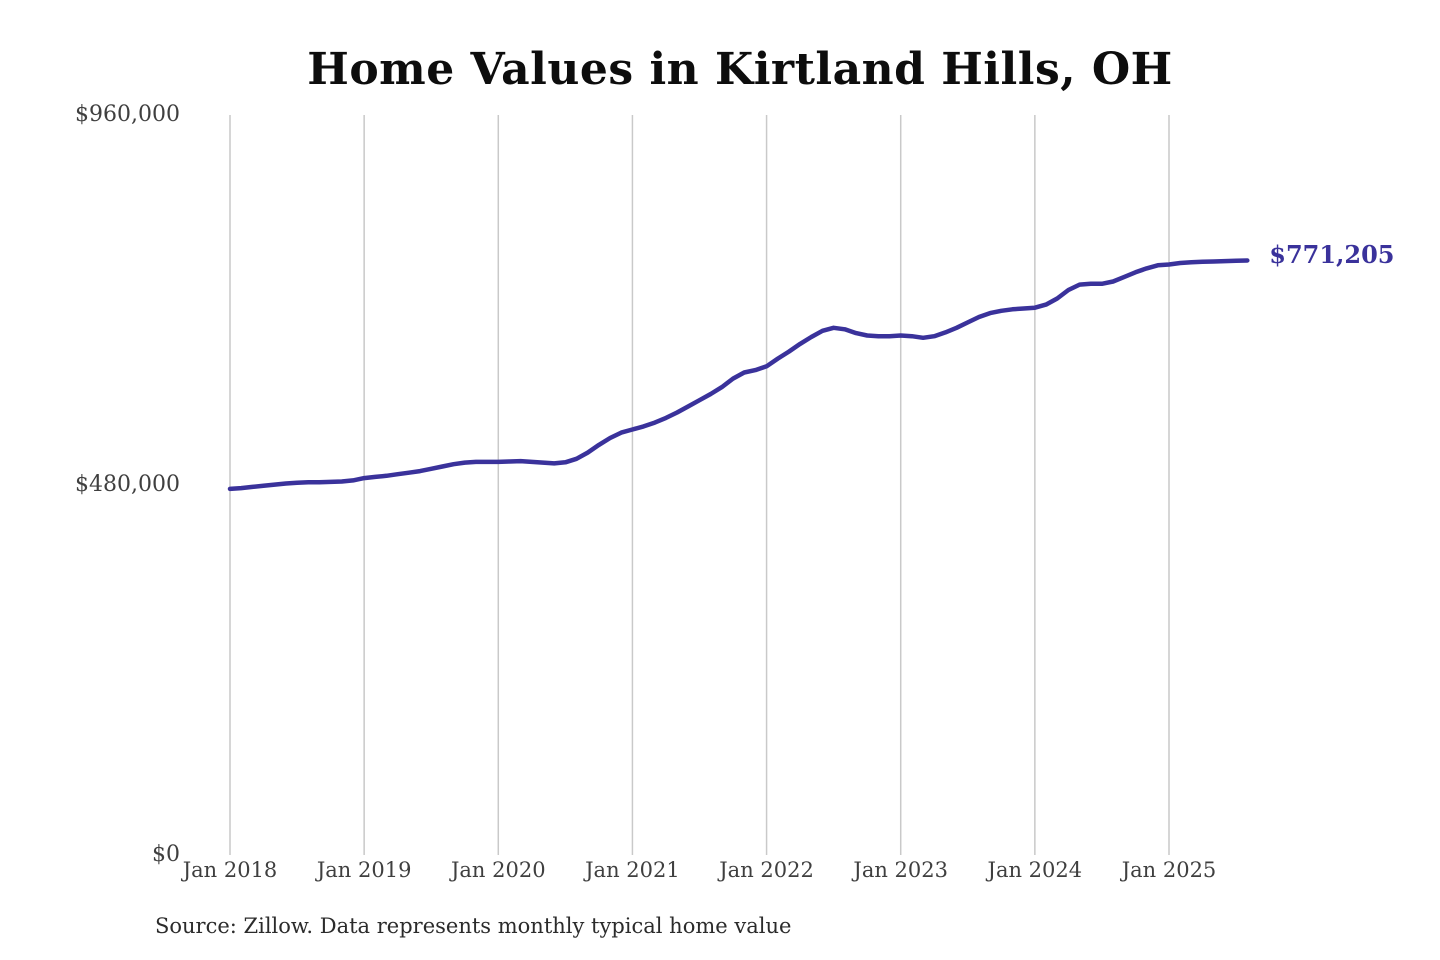 The height and width of the screenshot is (960, 1440). Describe the element at coordinates (740, 69) in the screenshot. I see `chart-title: Home Values in Kirtland Hills, OH` at that location.